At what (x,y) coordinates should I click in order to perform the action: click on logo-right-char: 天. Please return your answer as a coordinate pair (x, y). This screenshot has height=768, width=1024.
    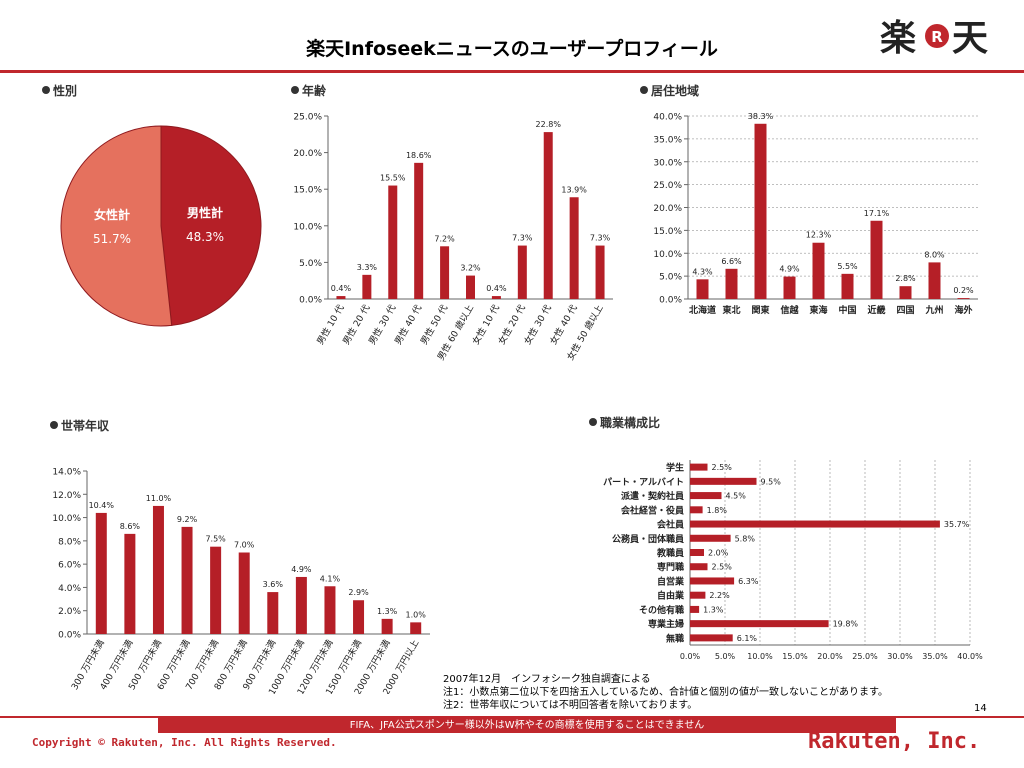
    Looking at the image, I should click on (970, 38).